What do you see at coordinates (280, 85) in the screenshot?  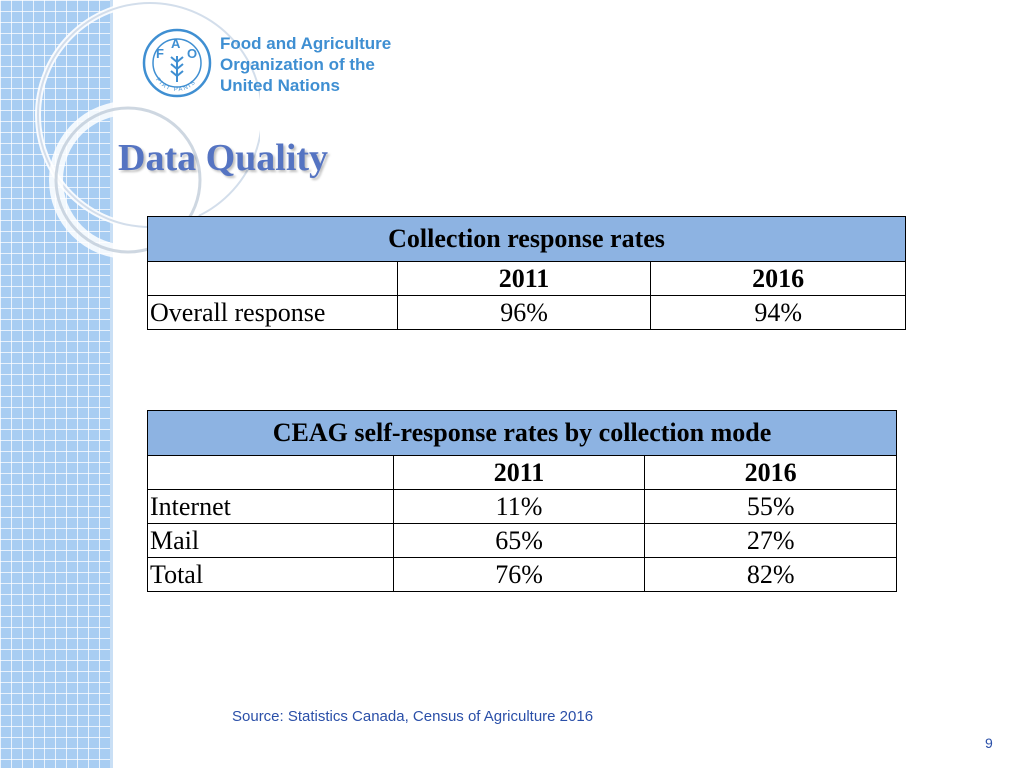 I see `org-name-line-3: United Nations` at bounding box center [280, 85].